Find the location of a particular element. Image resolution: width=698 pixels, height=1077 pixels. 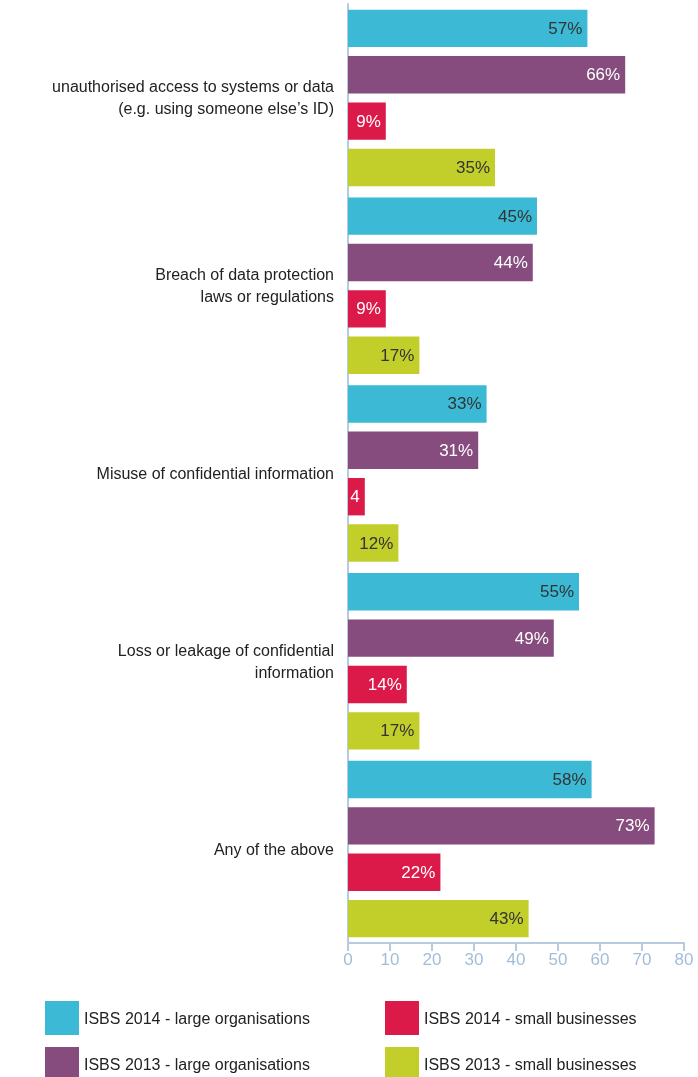

data-label: 55% is located at coordinates (556, 592).